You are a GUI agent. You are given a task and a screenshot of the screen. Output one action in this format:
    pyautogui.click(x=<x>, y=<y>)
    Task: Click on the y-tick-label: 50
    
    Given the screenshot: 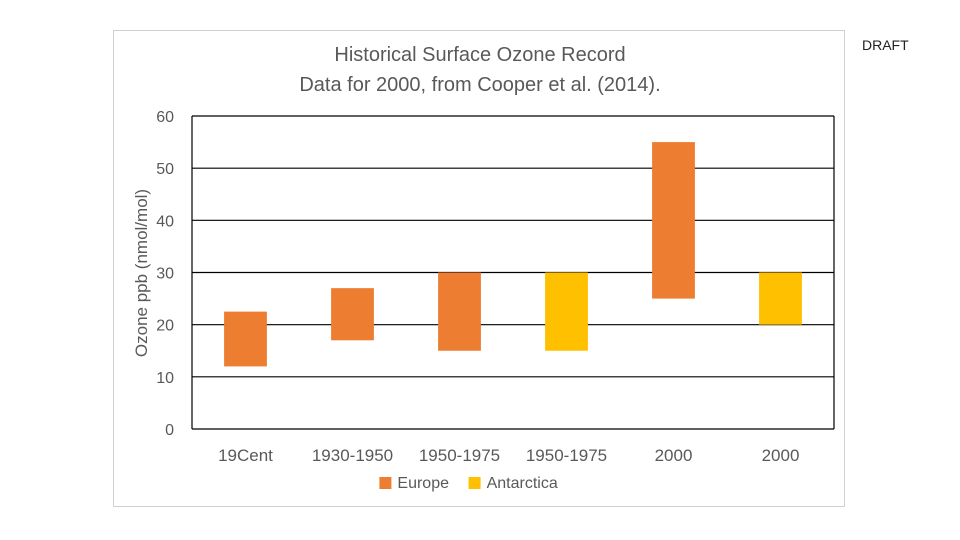 What is the action you would take?
    pyautogui.click(x=165, y=169)
    